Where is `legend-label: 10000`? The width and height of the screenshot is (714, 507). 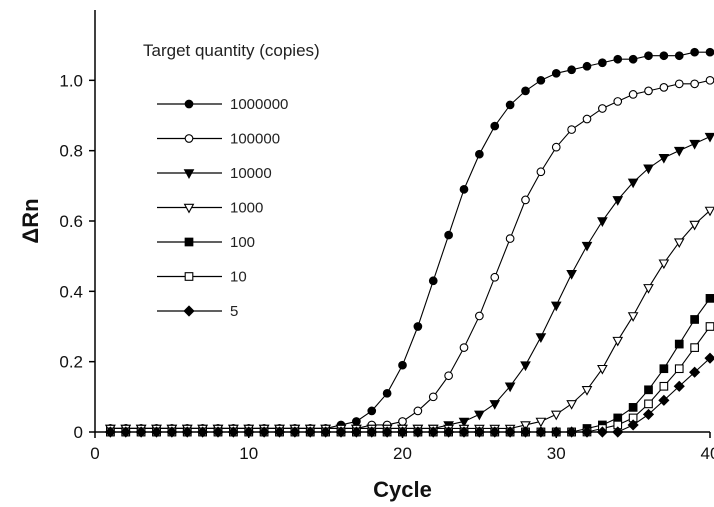 legend-label: 10000 is located at coordinates (251, 173).